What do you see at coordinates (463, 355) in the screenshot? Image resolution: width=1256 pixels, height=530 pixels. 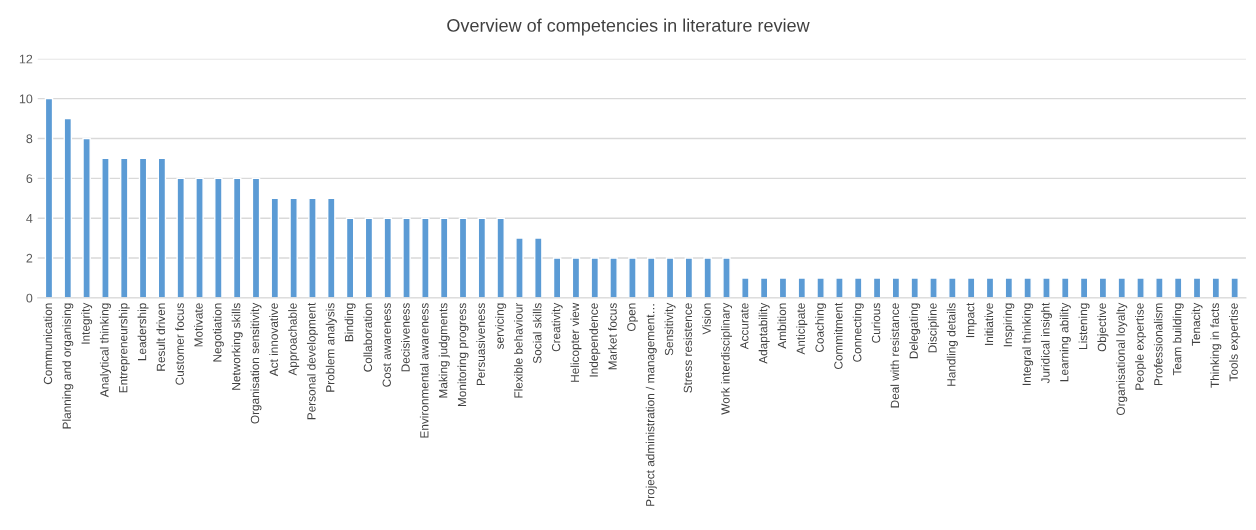 I see `x-tick-label: Monitoring progress` at bounding box center [463, 355].